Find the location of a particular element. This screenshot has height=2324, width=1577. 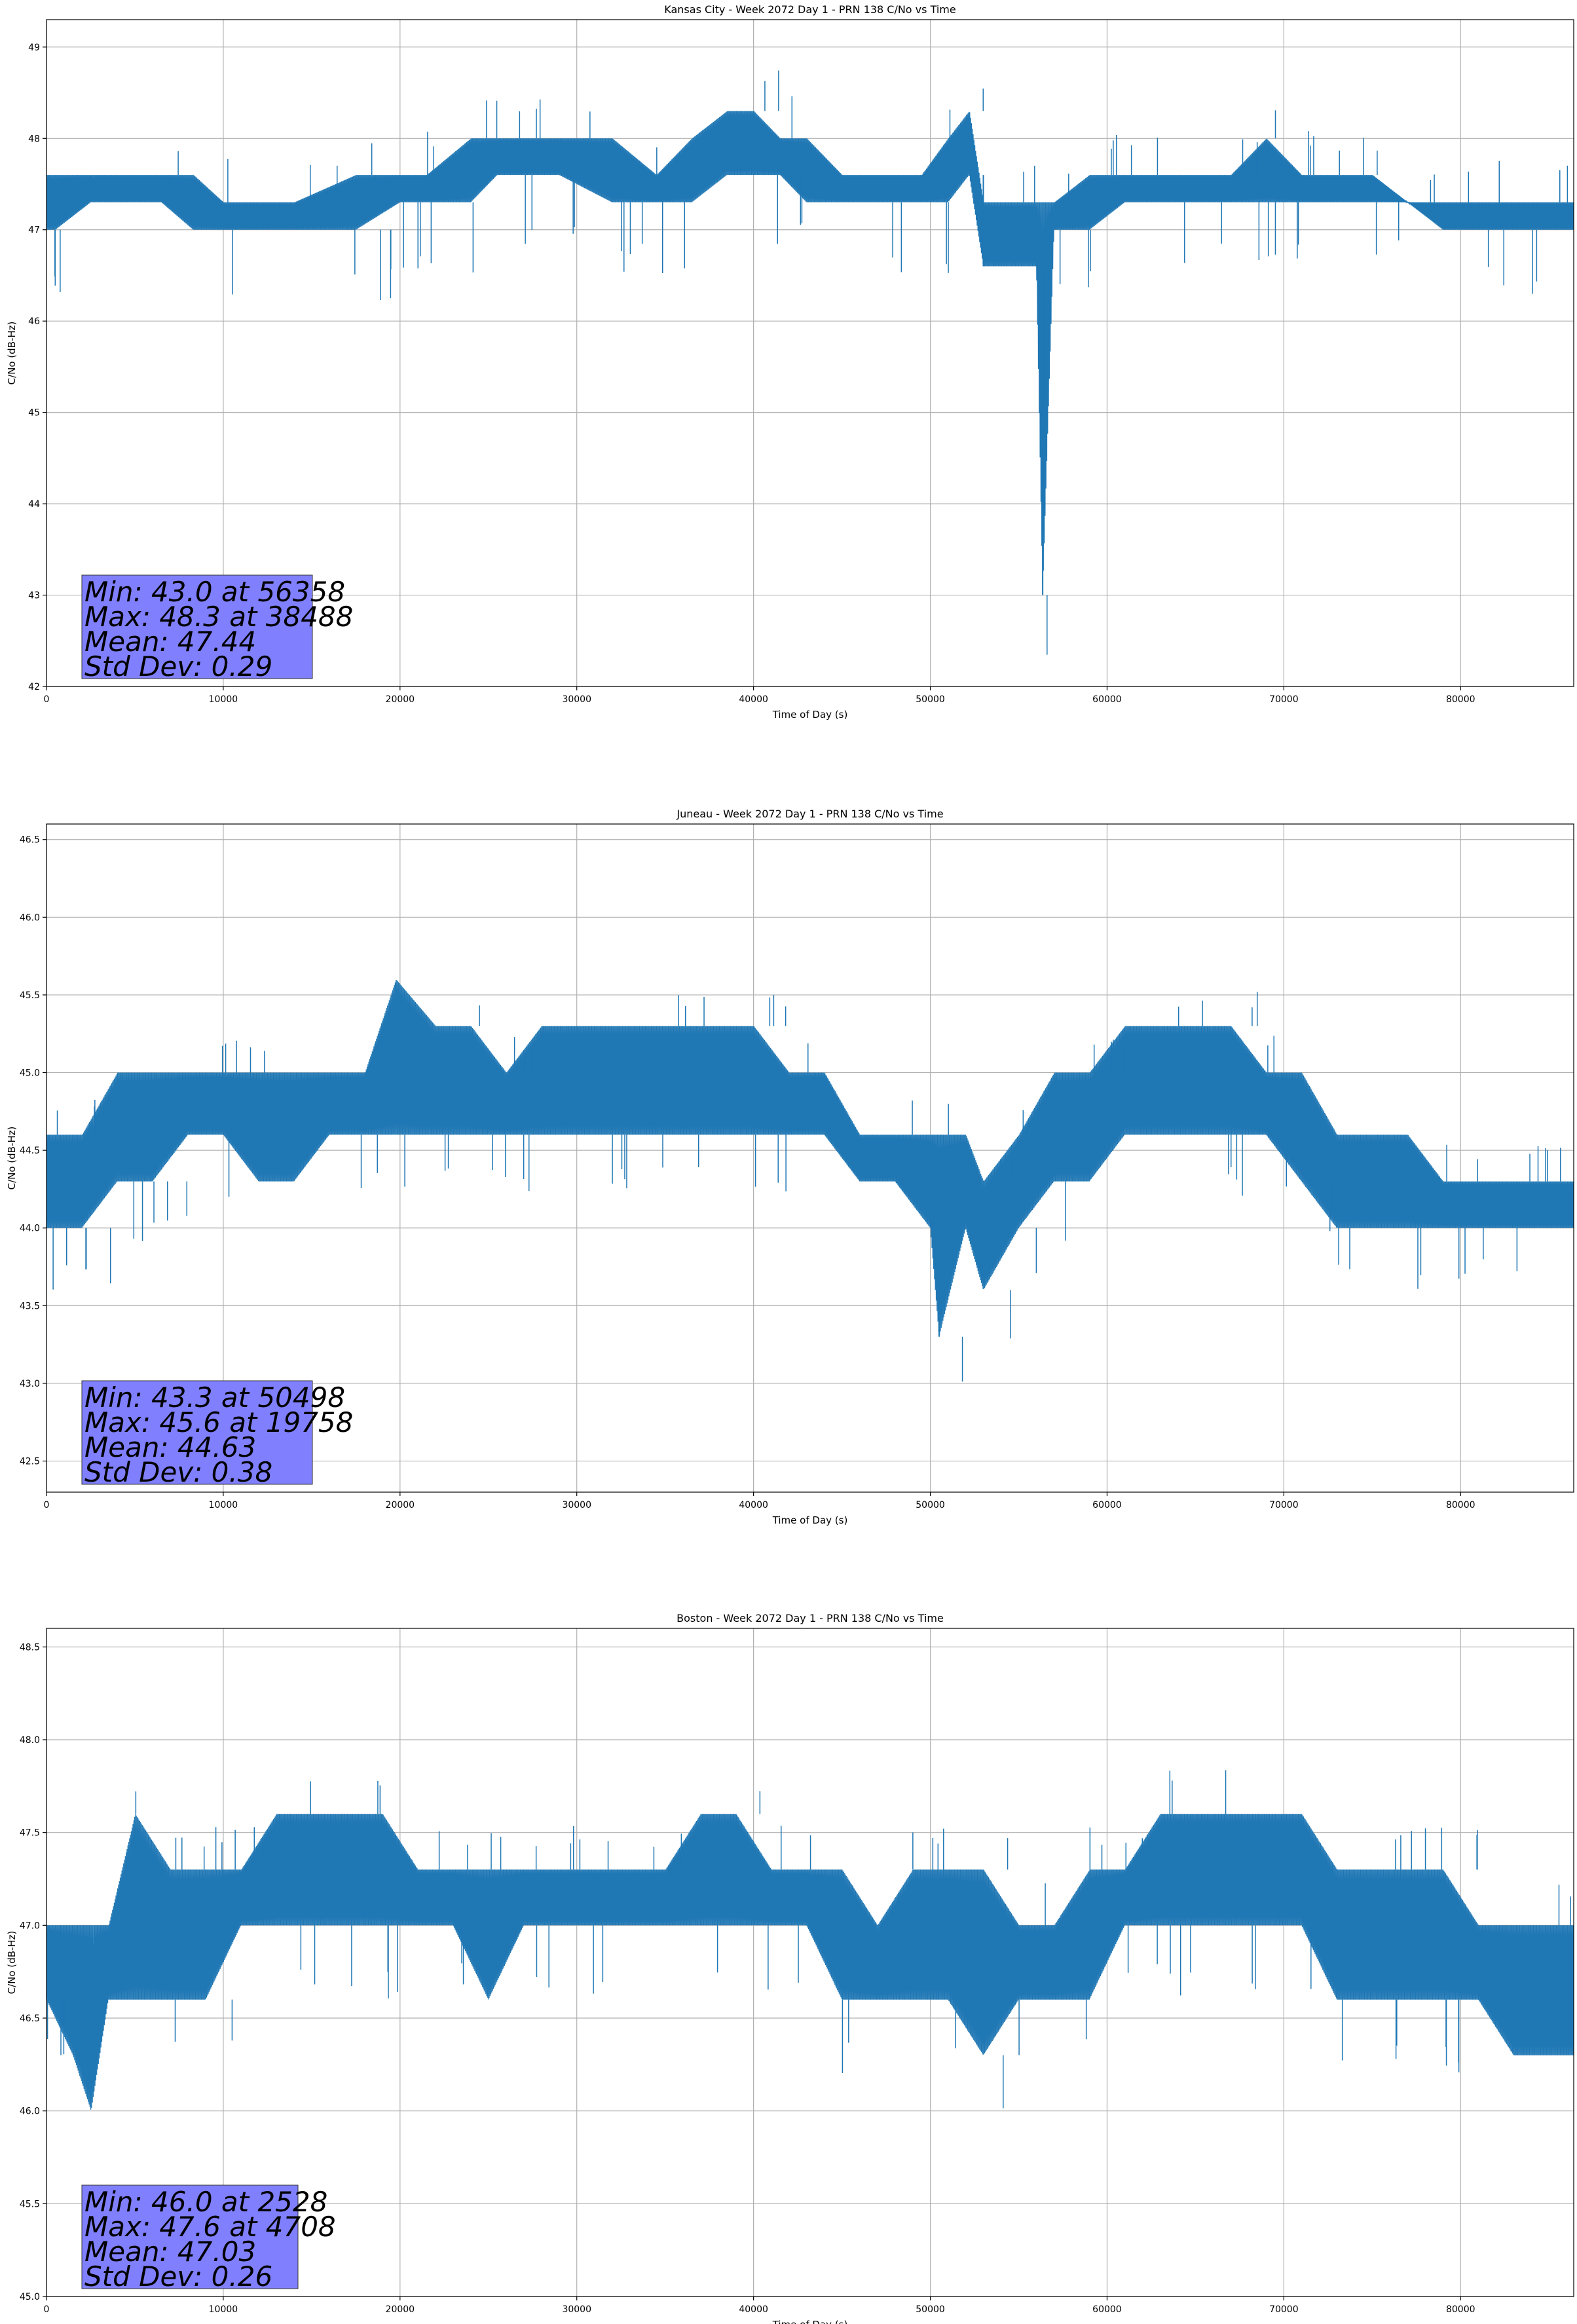

stats-line: Min: 43.3 at 50498 is located at coordinates (214, 1397).